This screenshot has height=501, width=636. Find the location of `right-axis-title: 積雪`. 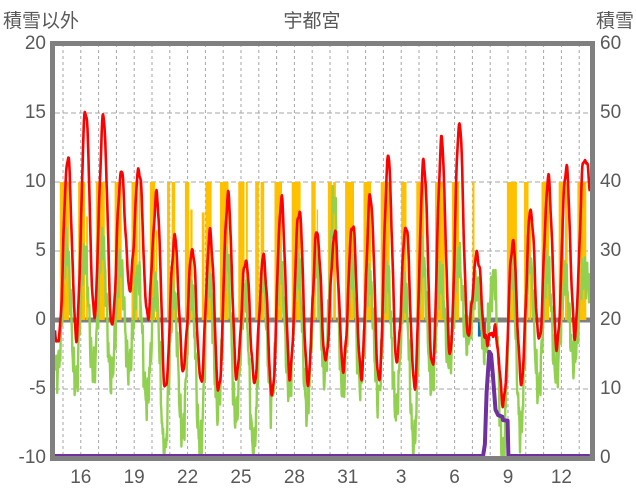

right-axis-title: 積雪 is located at coordinates (614, 21).